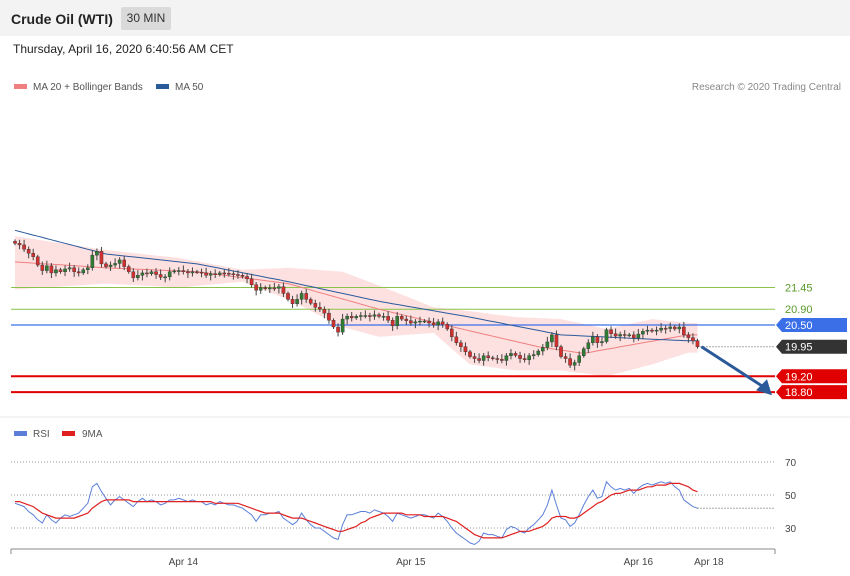 This screenshot has width=850, height=576. What do you see at coordinates (189, 87) in the screenshot?
I see `ma50-legend-label: MA 50` at bounding box center [189, 87].